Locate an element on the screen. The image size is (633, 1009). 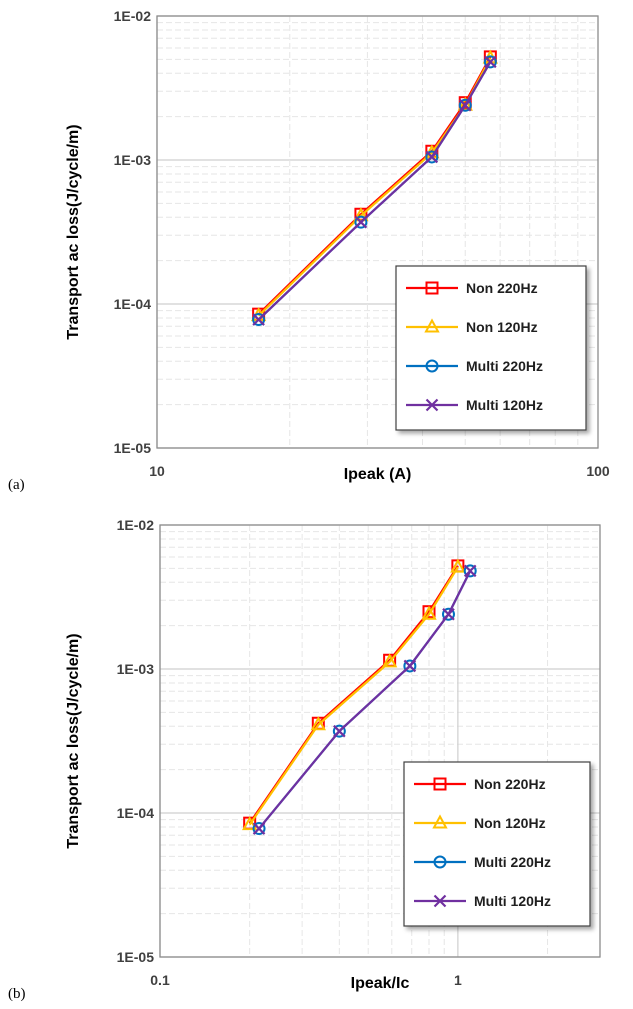
series-non-120hz is located at coordinates (353, 694).